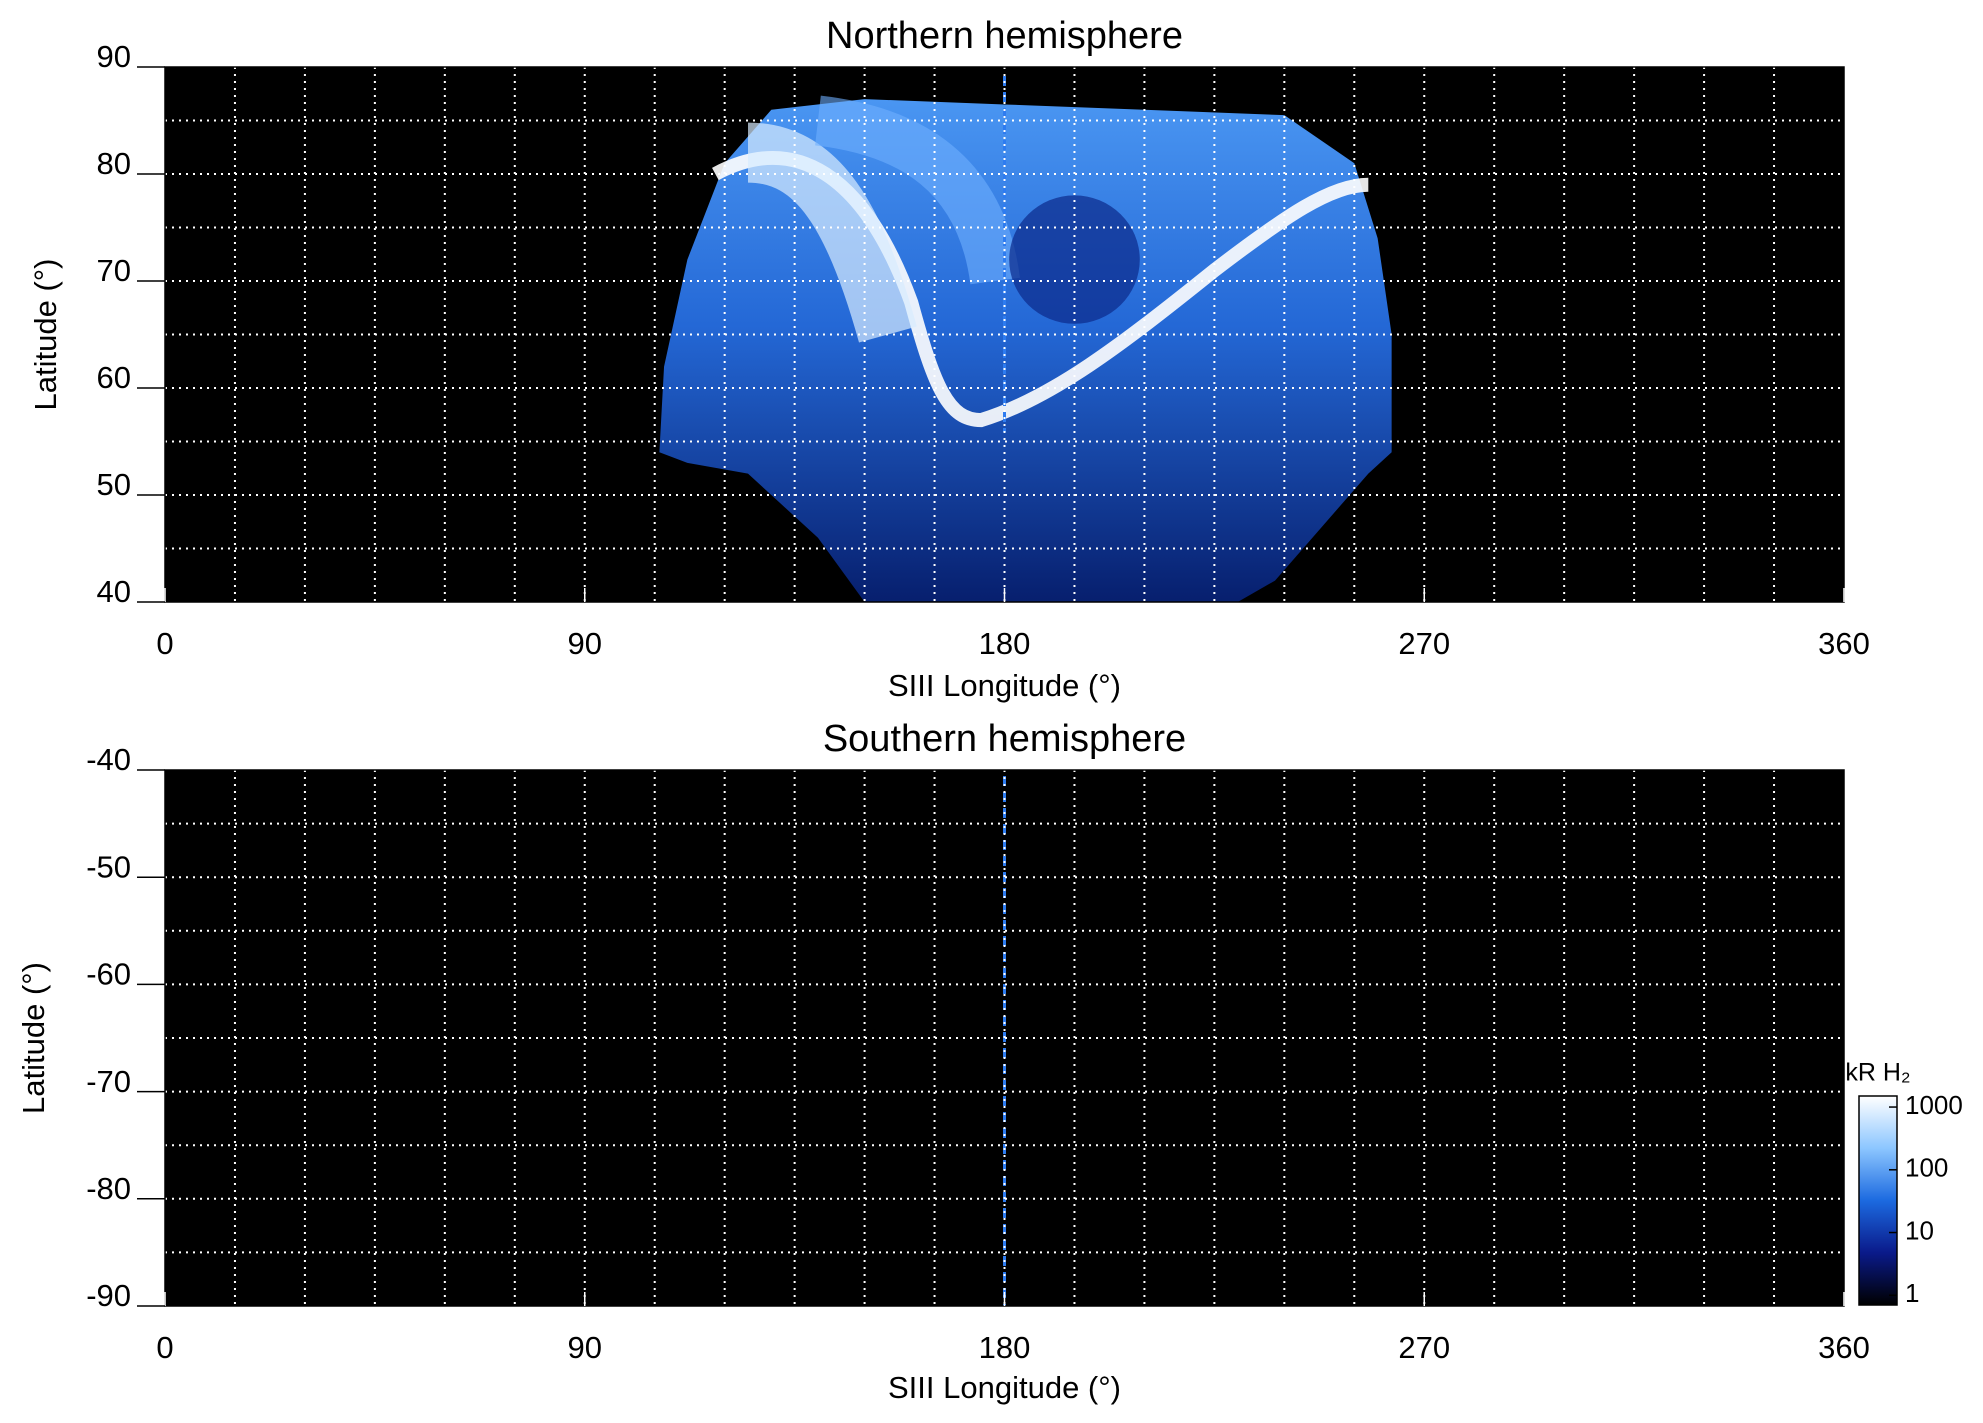 This screenshot has height=1423, width=1983. I want to click on y-tick-label: 40, so click(114, 591).